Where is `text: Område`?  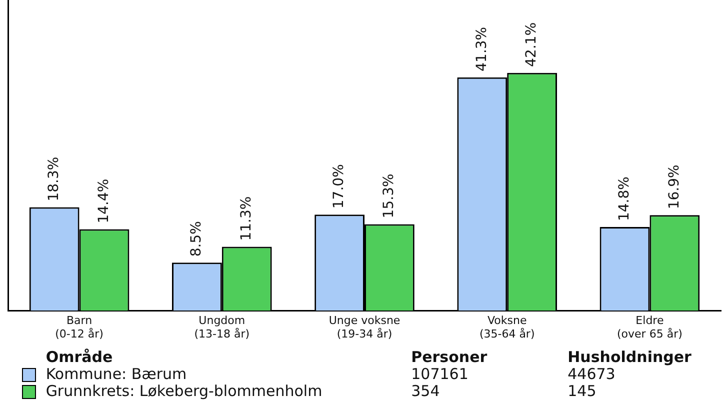 text: Område is located at coordinates (80, 357).